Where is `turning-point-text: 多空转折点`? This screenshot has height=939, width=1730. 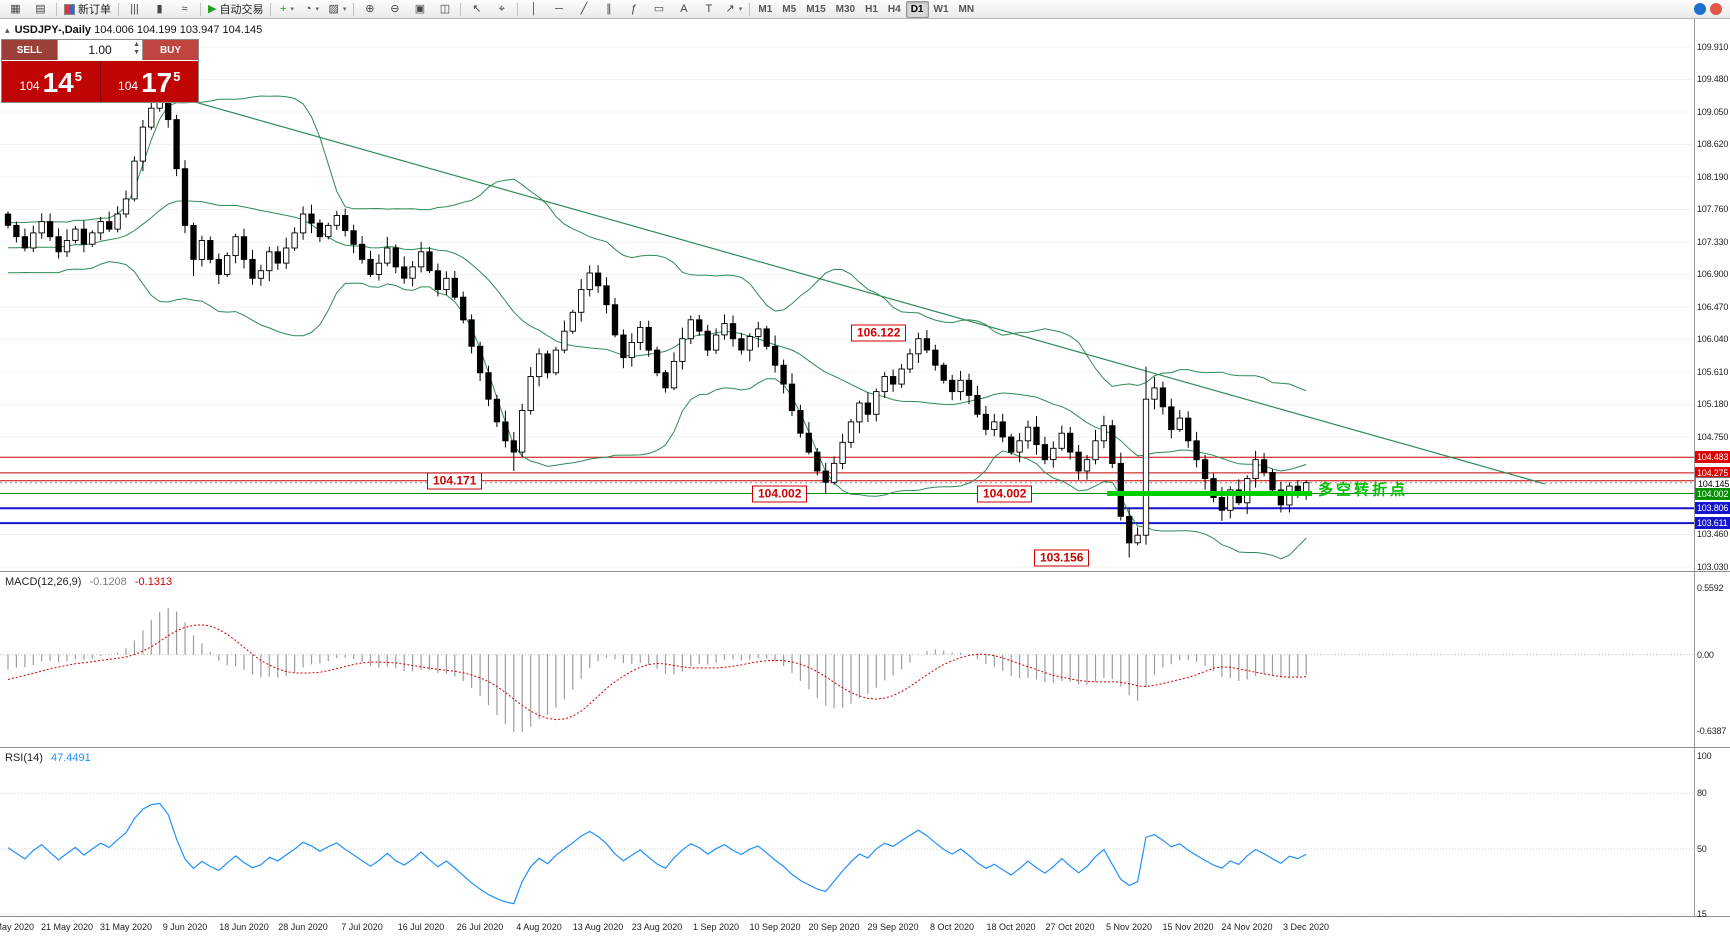
turning-point-text: 多空转折点 is located at coordinates (1363, 490).